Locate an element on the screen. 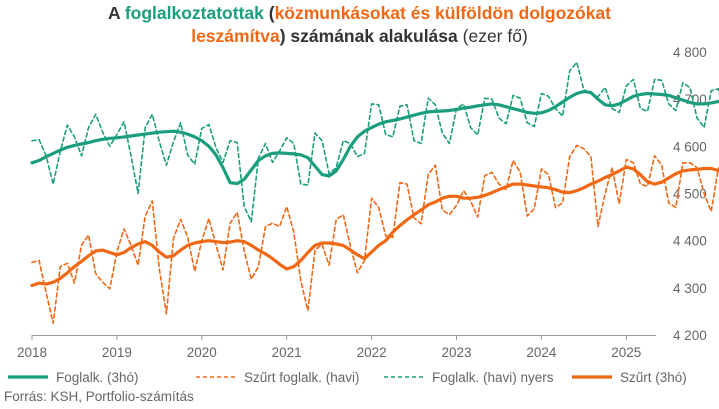 Image resolution: width=719 pixels, height=409 pixels. title-part-6: ) számának alakulása is located at coordinates (368, 36).